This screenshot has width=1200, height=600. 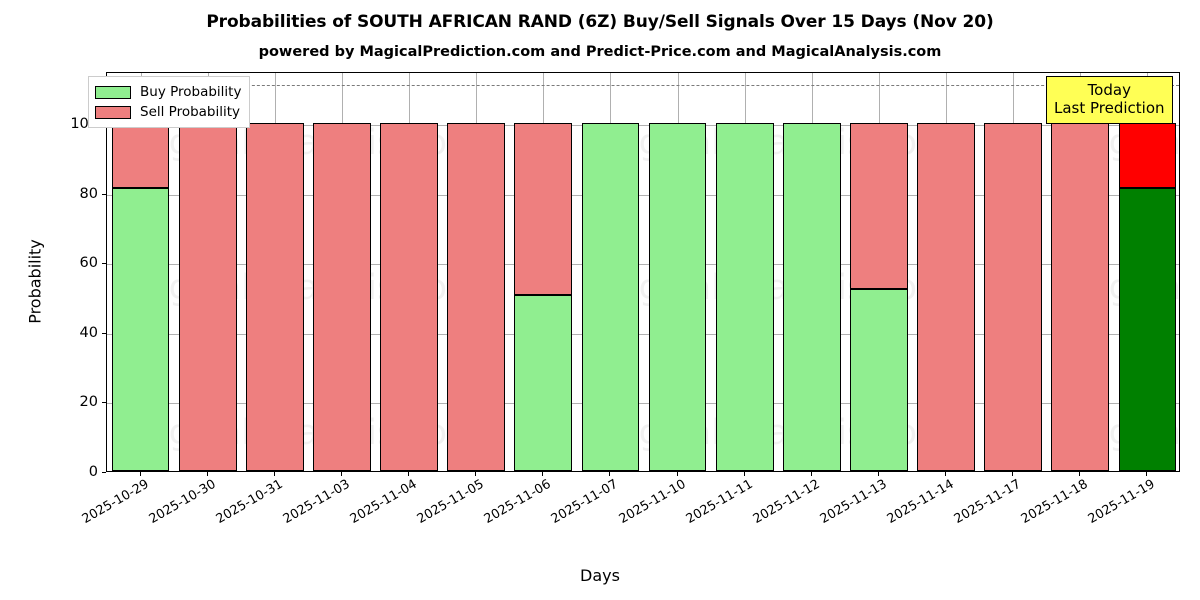 I want to click on y-axis-tick-label: 60, so click(x=88, y=263).